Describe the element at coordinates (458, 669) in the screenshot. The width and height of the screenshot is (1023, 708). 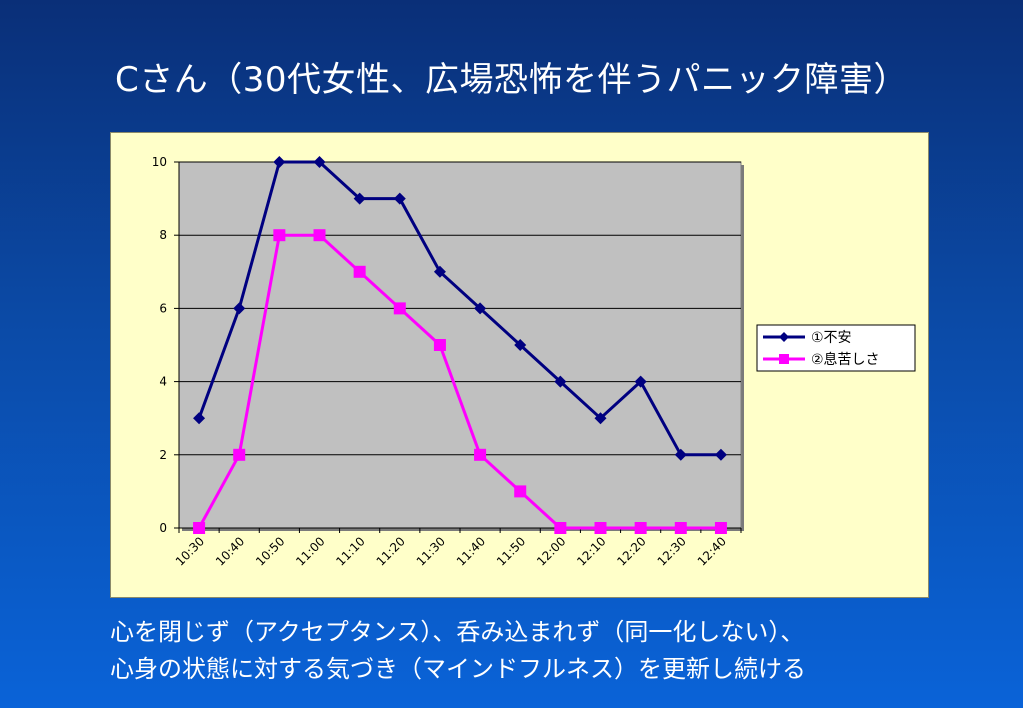
I see `caption-line-2: 心身の状態に対する気づき（マインドフルネス）を更新し続ける` at that location.